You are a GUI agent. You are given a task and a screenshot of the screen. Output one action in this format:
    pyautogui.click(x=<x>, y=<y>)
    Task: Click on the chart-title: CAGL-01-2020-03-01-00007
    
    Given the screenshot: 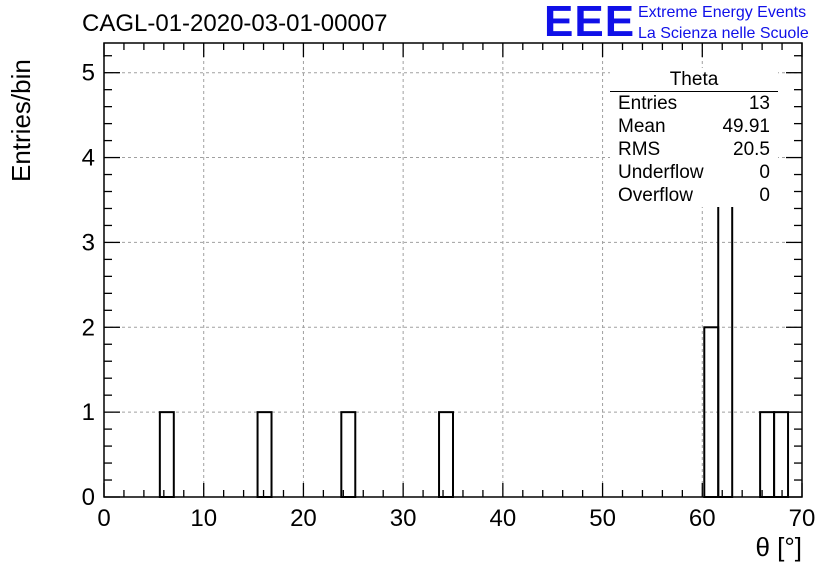 What is the action you would take?
    pyautogui.click(x=235, y=23)
    